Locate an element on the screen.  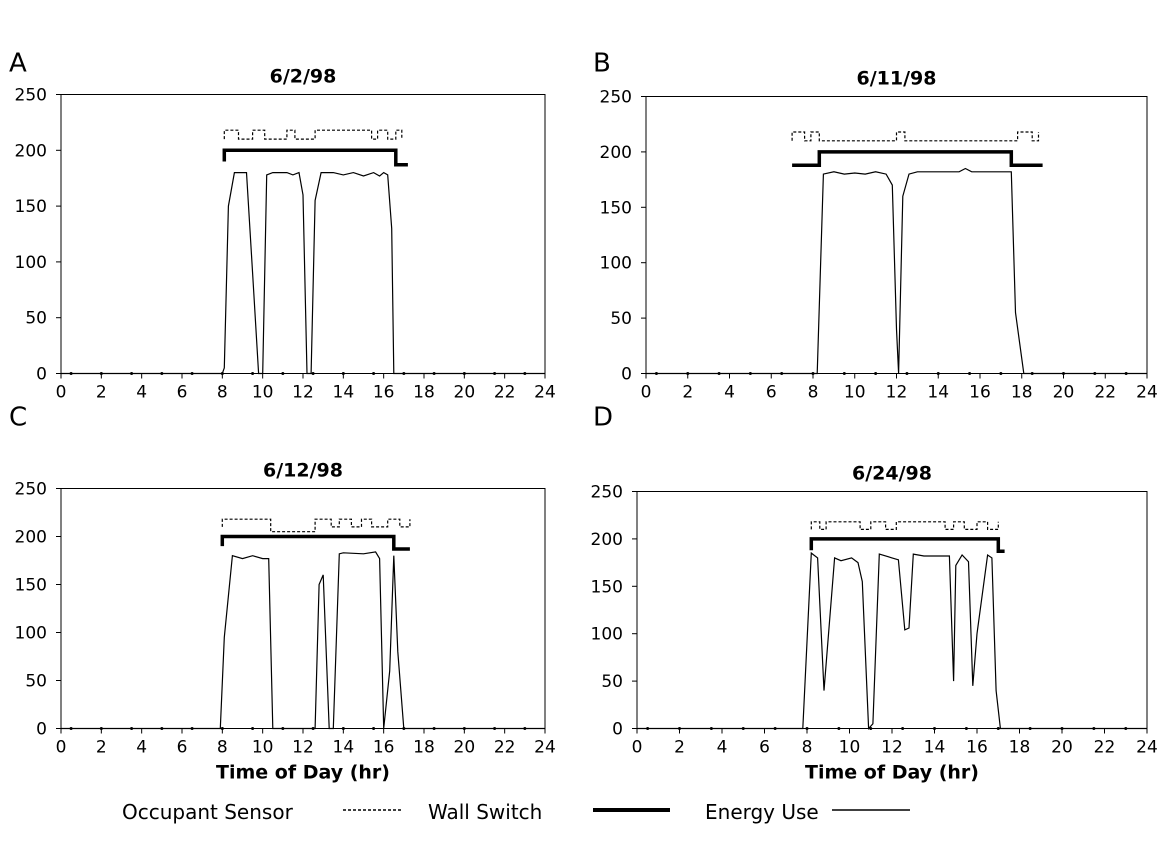
panel-c-series-energy-use-line is located at coordinates (303, 640).